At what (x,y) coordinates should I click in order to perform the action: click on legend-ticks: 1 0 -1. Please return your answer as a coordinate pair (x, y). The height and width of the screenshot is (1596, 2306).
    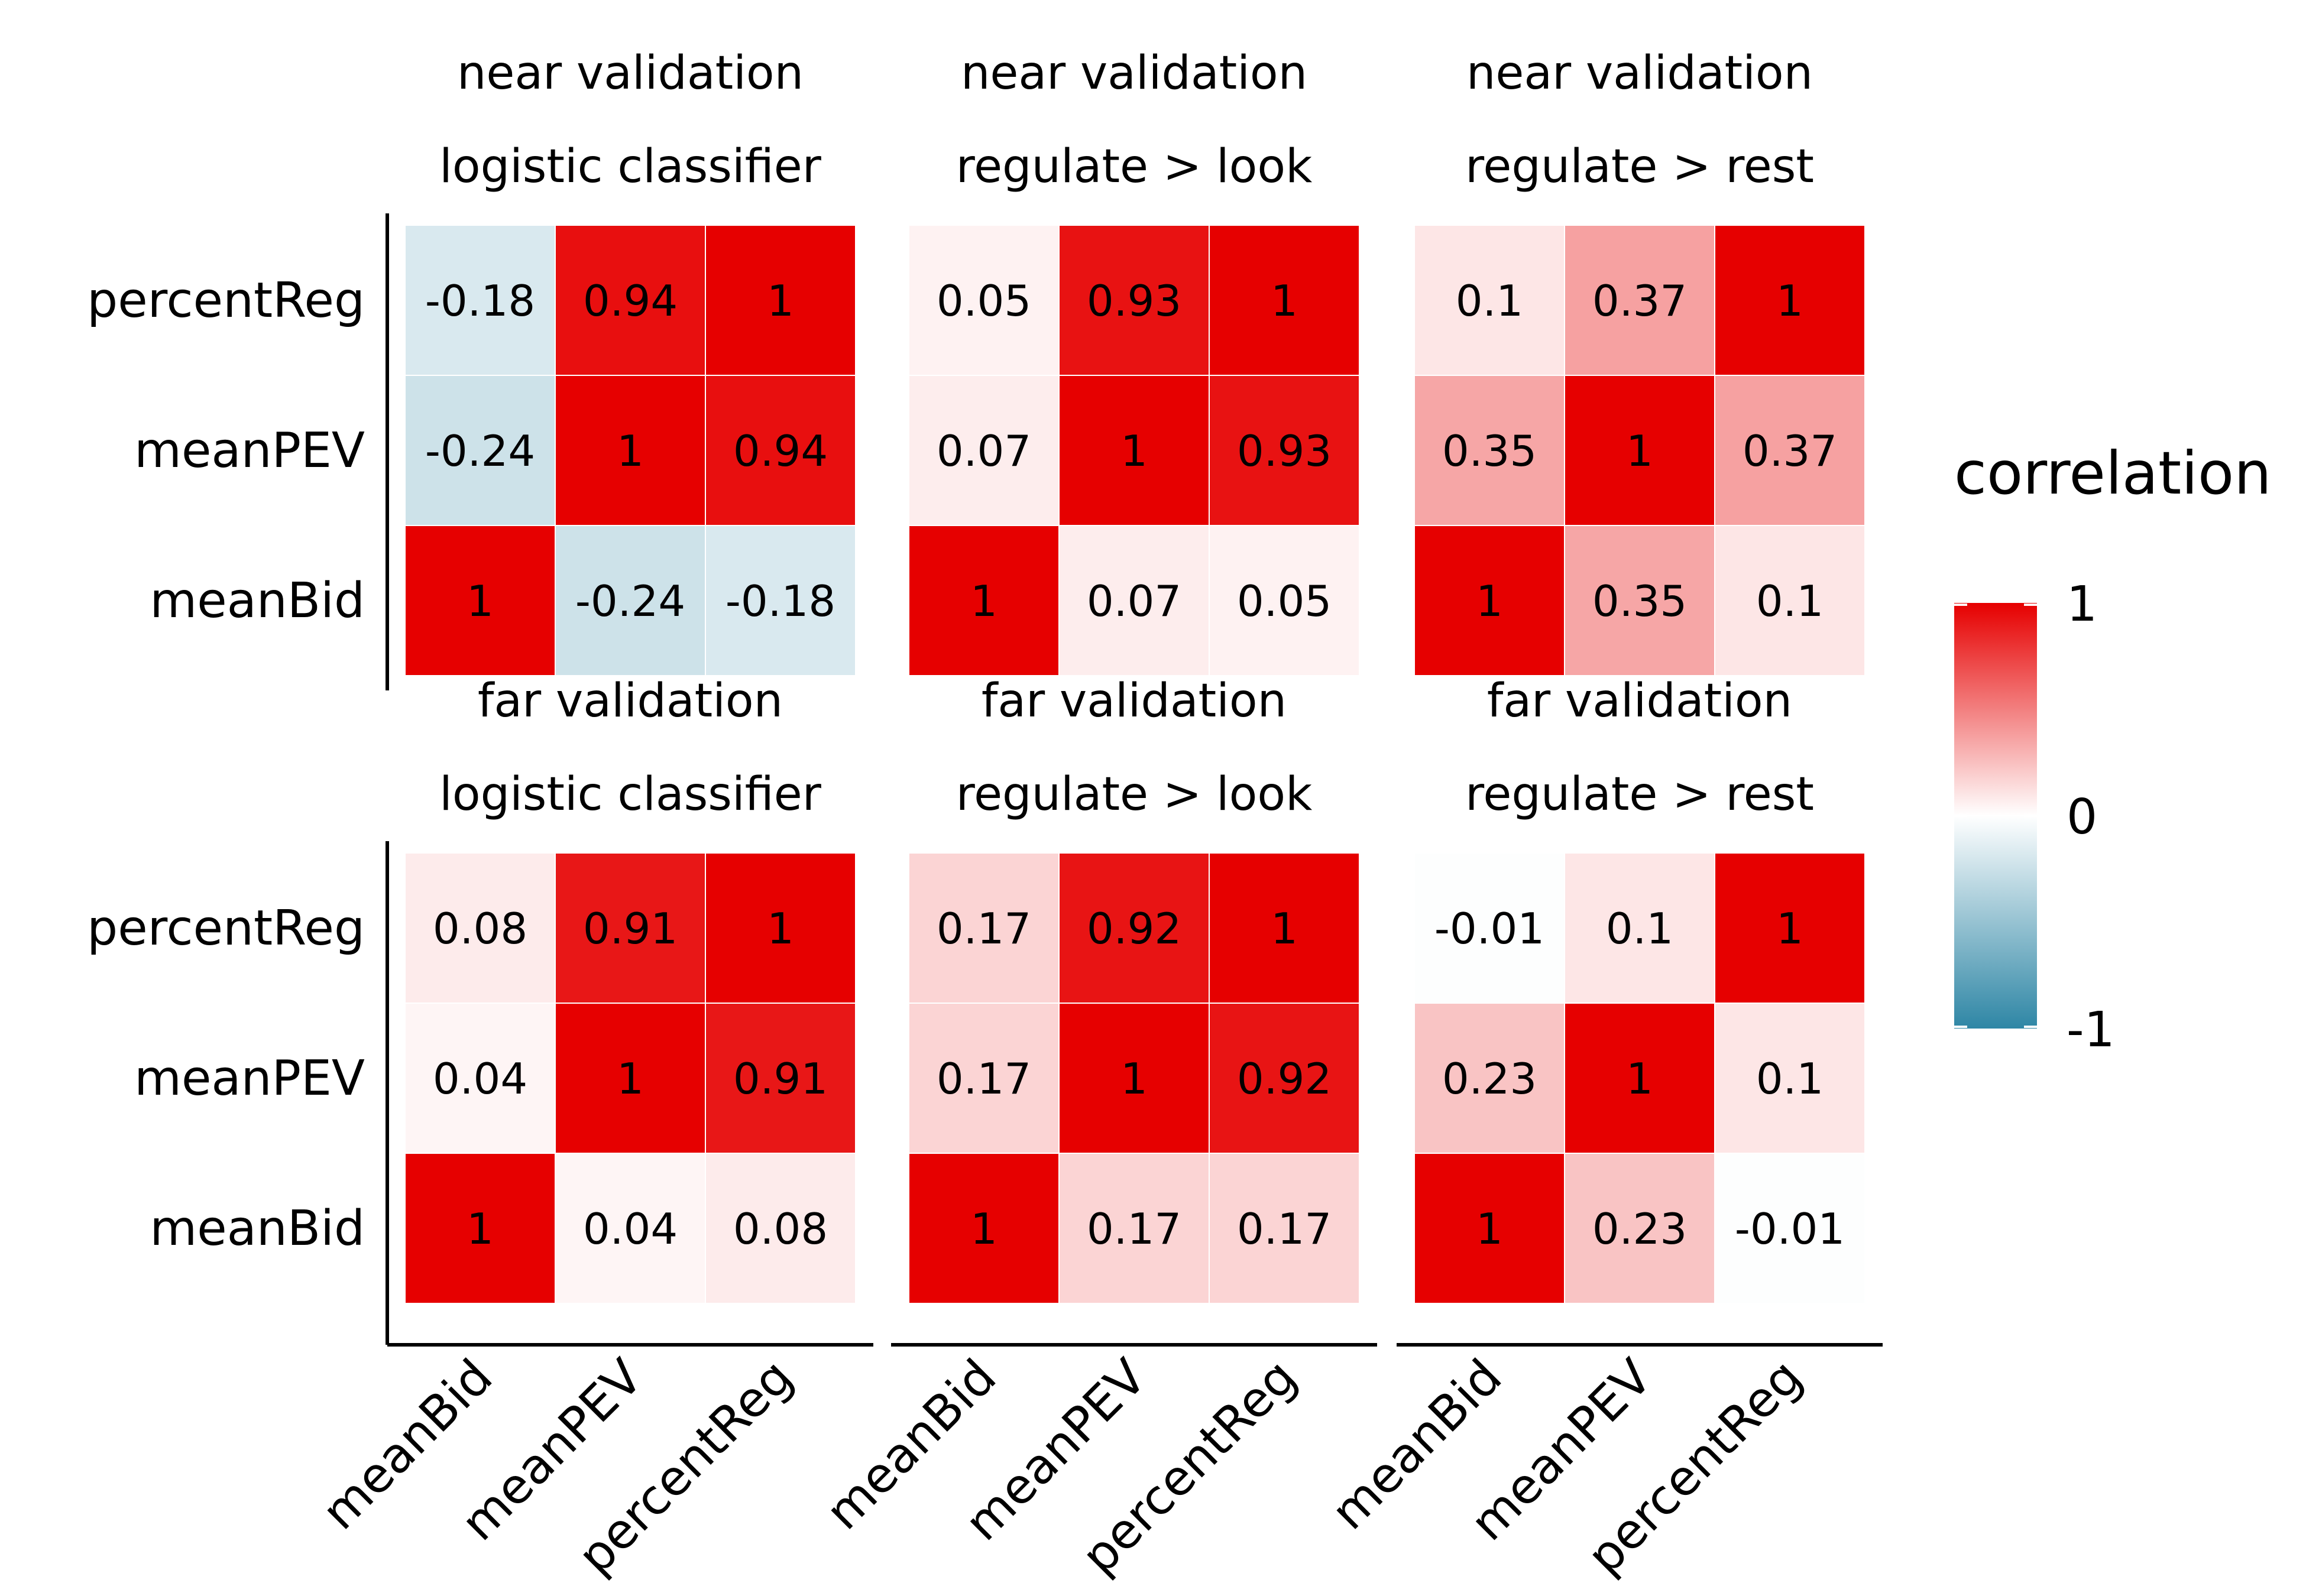
    Looking at the image, I should click on (2034, 817).